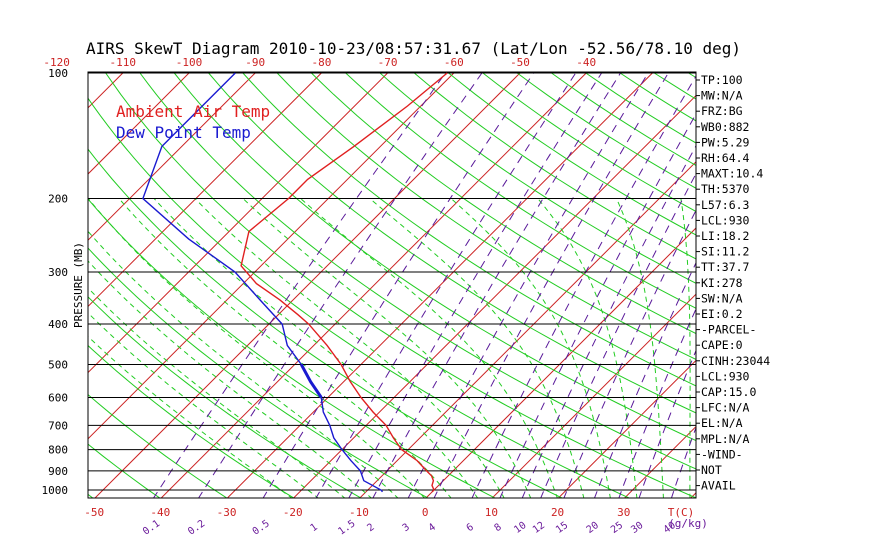  What do you see at coordinates (189, 62) in the screenshot?
I see `top-temperature-tick-label: -100` at bounding box center [189, 62].